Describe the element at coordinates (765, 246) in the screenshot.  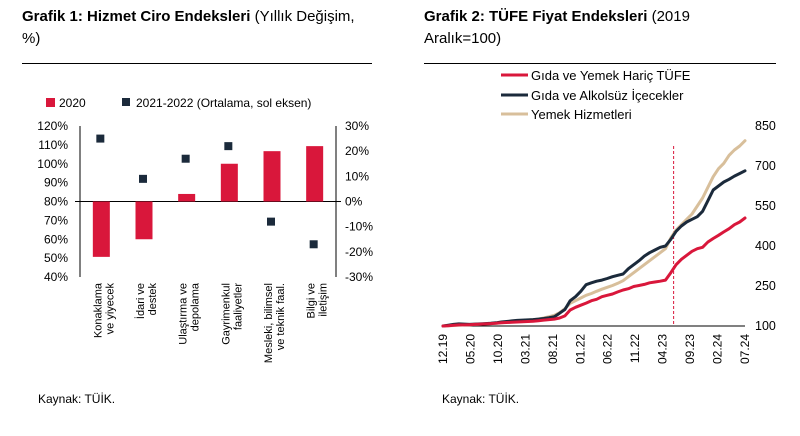
I see `right-axis-tick-label: 400` at that location.